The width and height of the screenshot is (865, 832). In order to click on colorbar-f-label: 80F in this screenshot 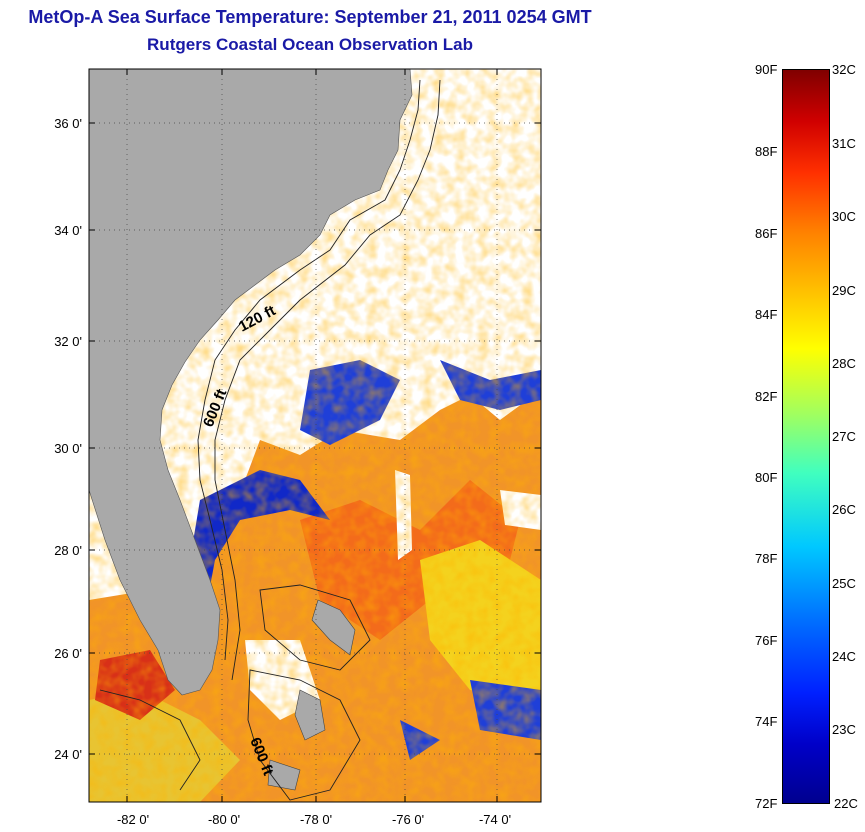, I will do `click(766, 477)`.